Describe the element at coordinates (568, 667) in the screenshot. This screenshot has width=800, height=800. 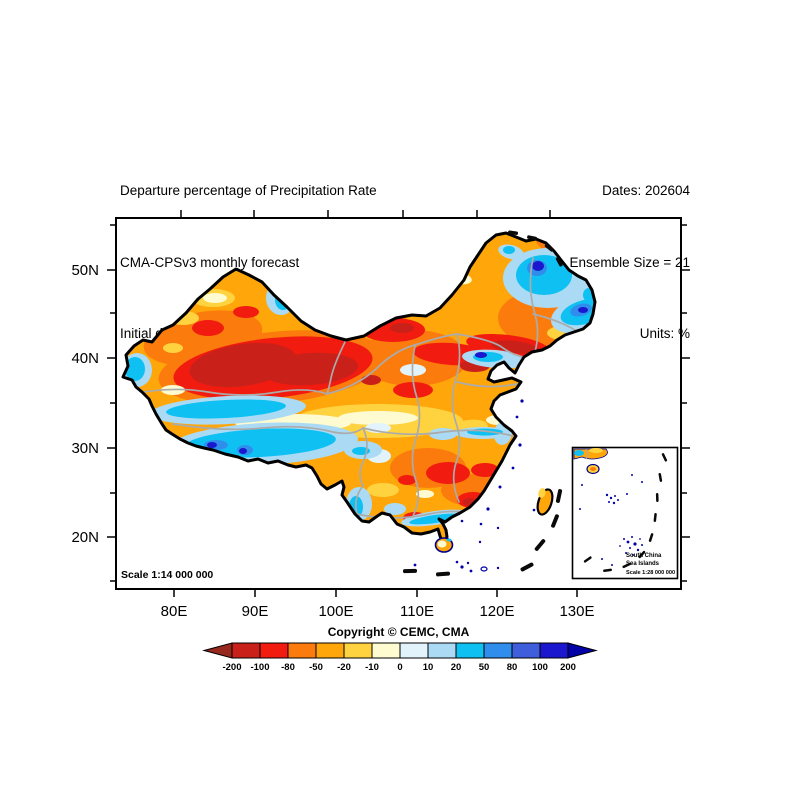
I see `colorbar-tick-label: 200` at that location.